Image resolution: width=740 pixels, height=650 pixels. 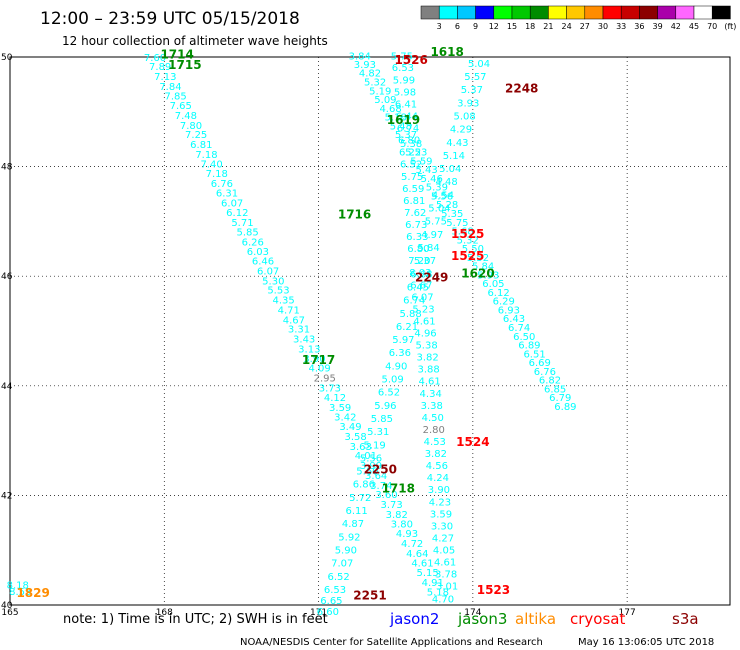 I want to click on swh-value: 6.74, so click(x=408, y=129).